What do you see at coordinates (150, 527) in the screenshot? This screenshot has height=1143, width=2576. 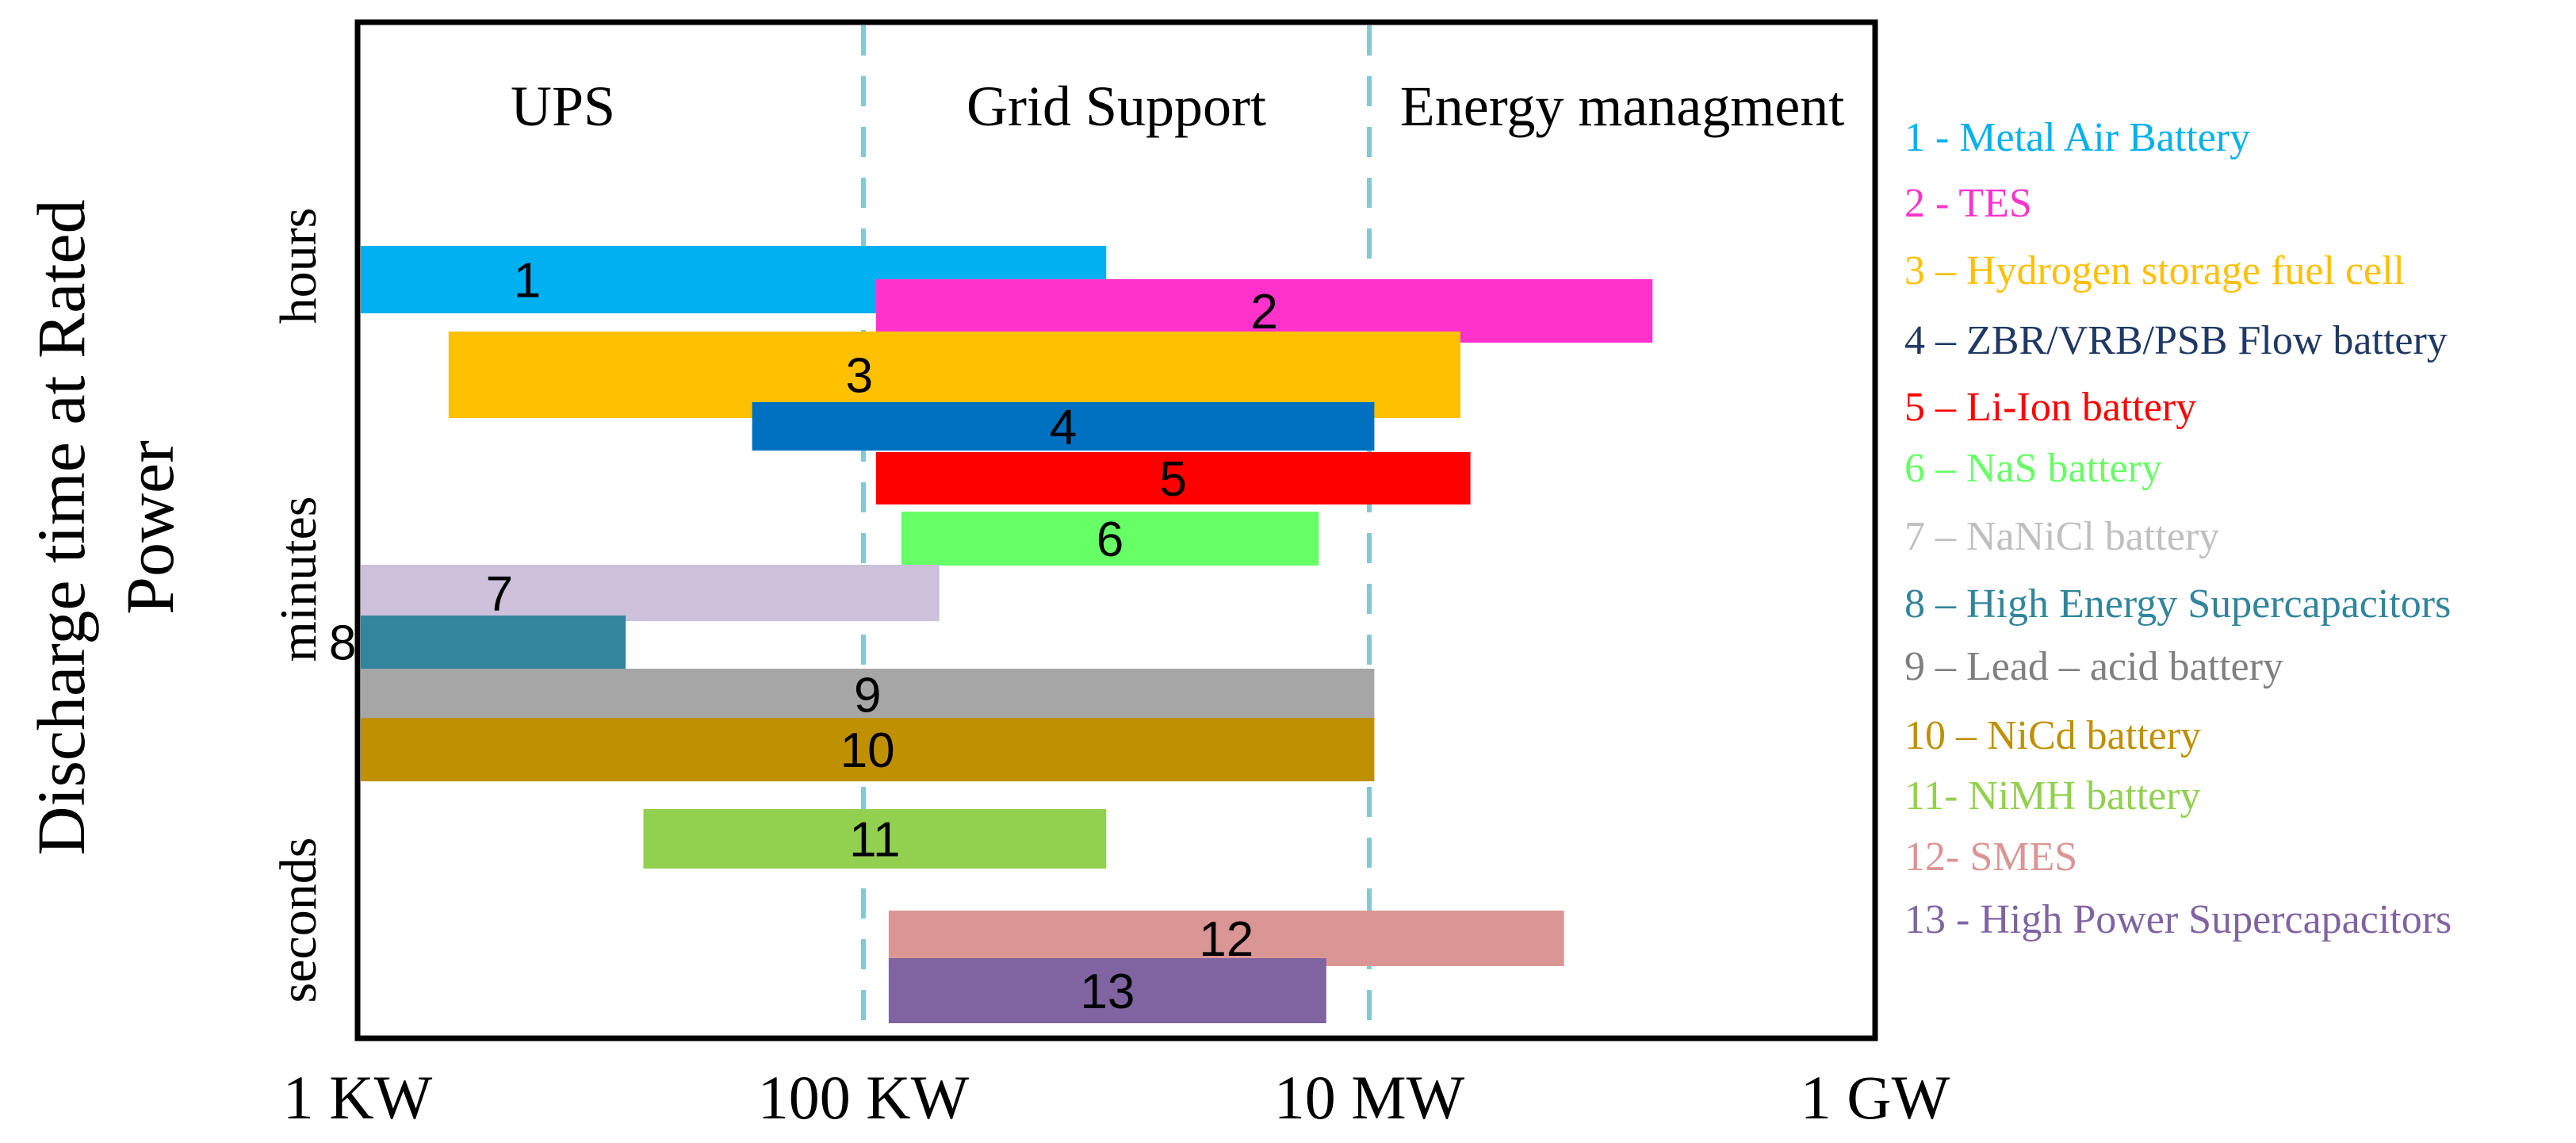 I see `y-axis-title-line-2: Power` at bounding box center [150, 527].